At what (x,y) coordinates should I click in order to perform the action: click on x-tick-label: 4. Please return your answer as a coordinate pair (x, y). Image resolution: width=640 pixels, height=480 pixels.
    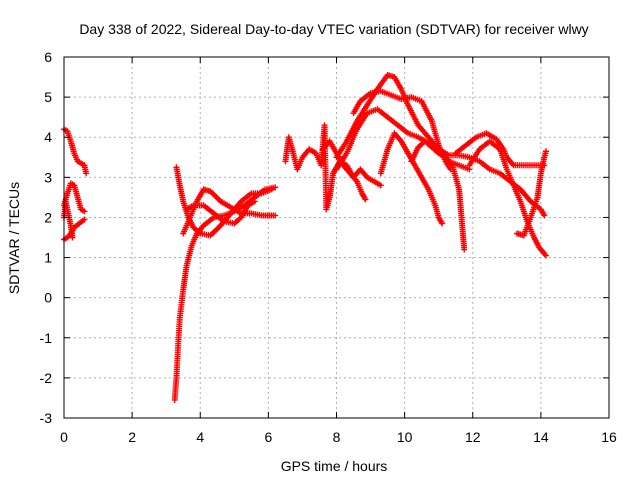
    Looking at the image, I should click on (200, 437).